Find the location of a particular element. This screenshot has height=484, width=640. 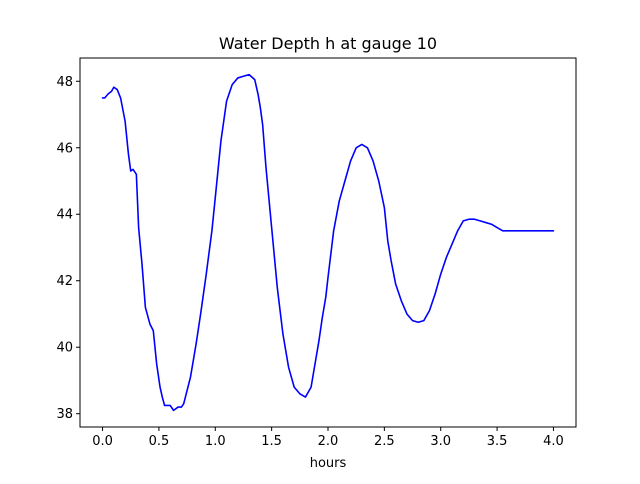

y-tick-label: 48 is located at coordinates (64, 82).